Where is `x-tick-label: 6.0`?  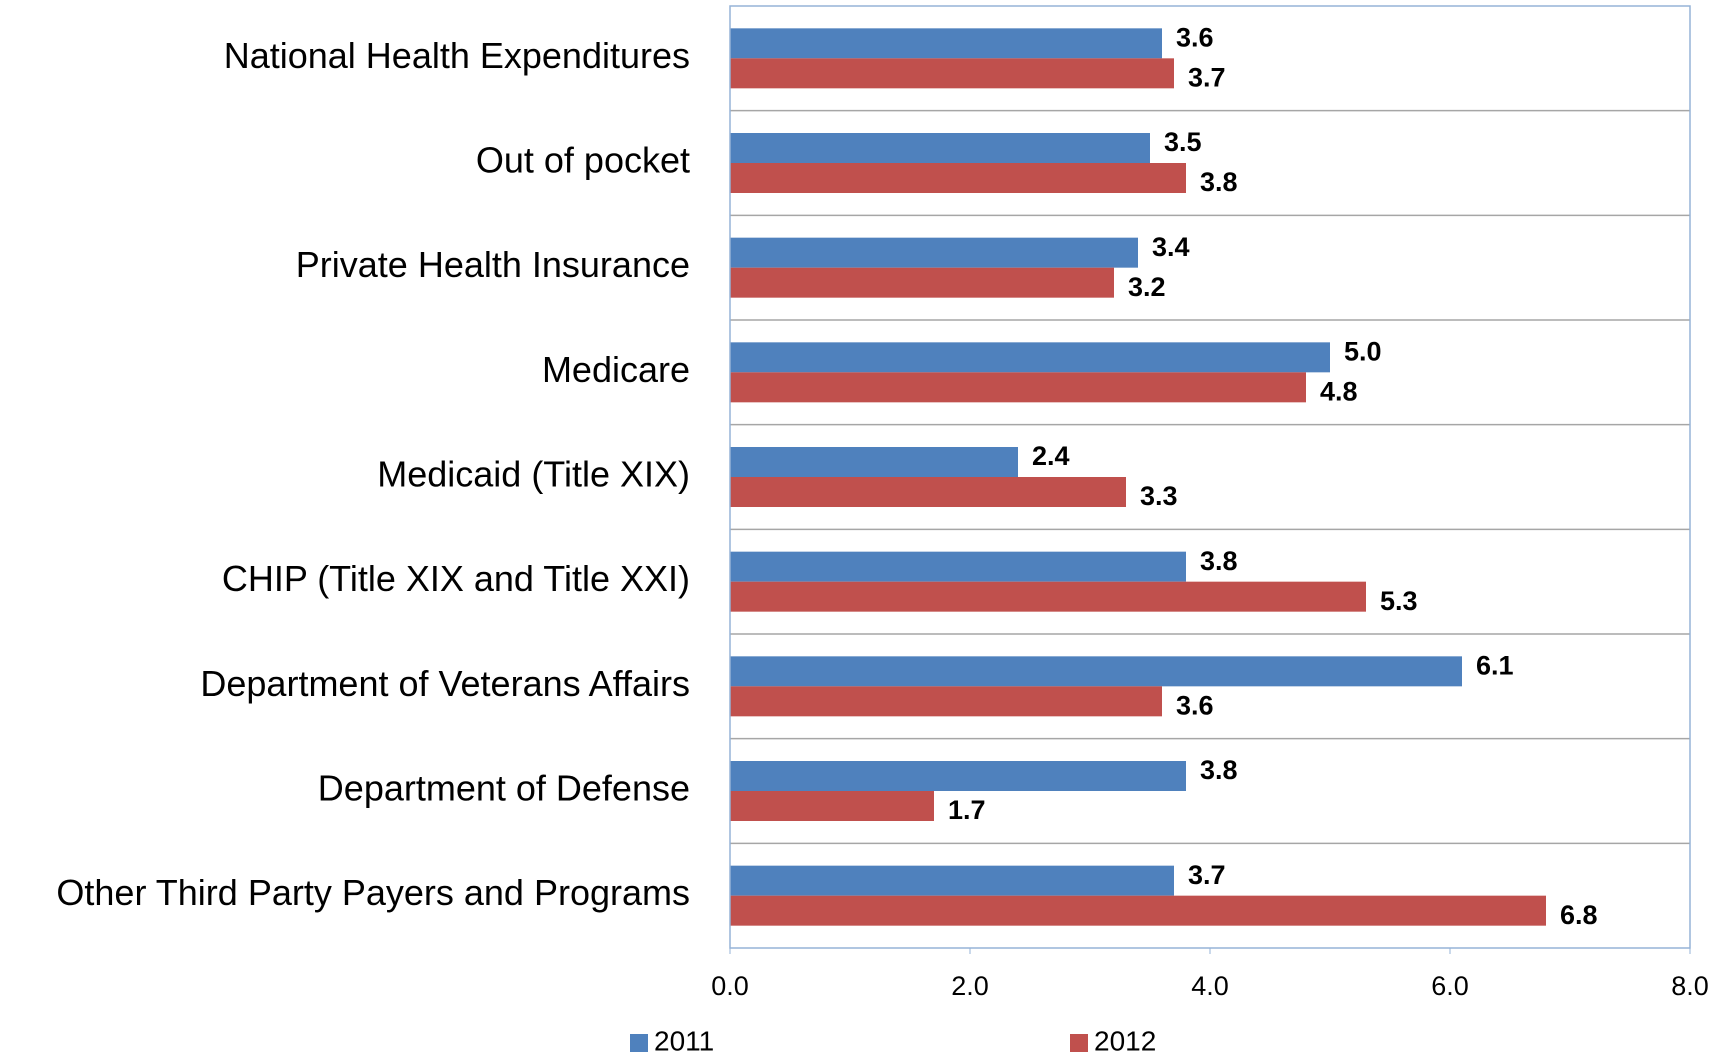 x-tick-label: 6.0 is located at coordinates (1450, 986).